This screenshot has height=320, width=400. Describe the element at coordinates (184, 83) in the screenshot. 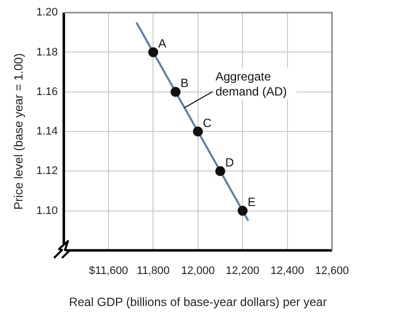

I see `annotation: B` at that location.